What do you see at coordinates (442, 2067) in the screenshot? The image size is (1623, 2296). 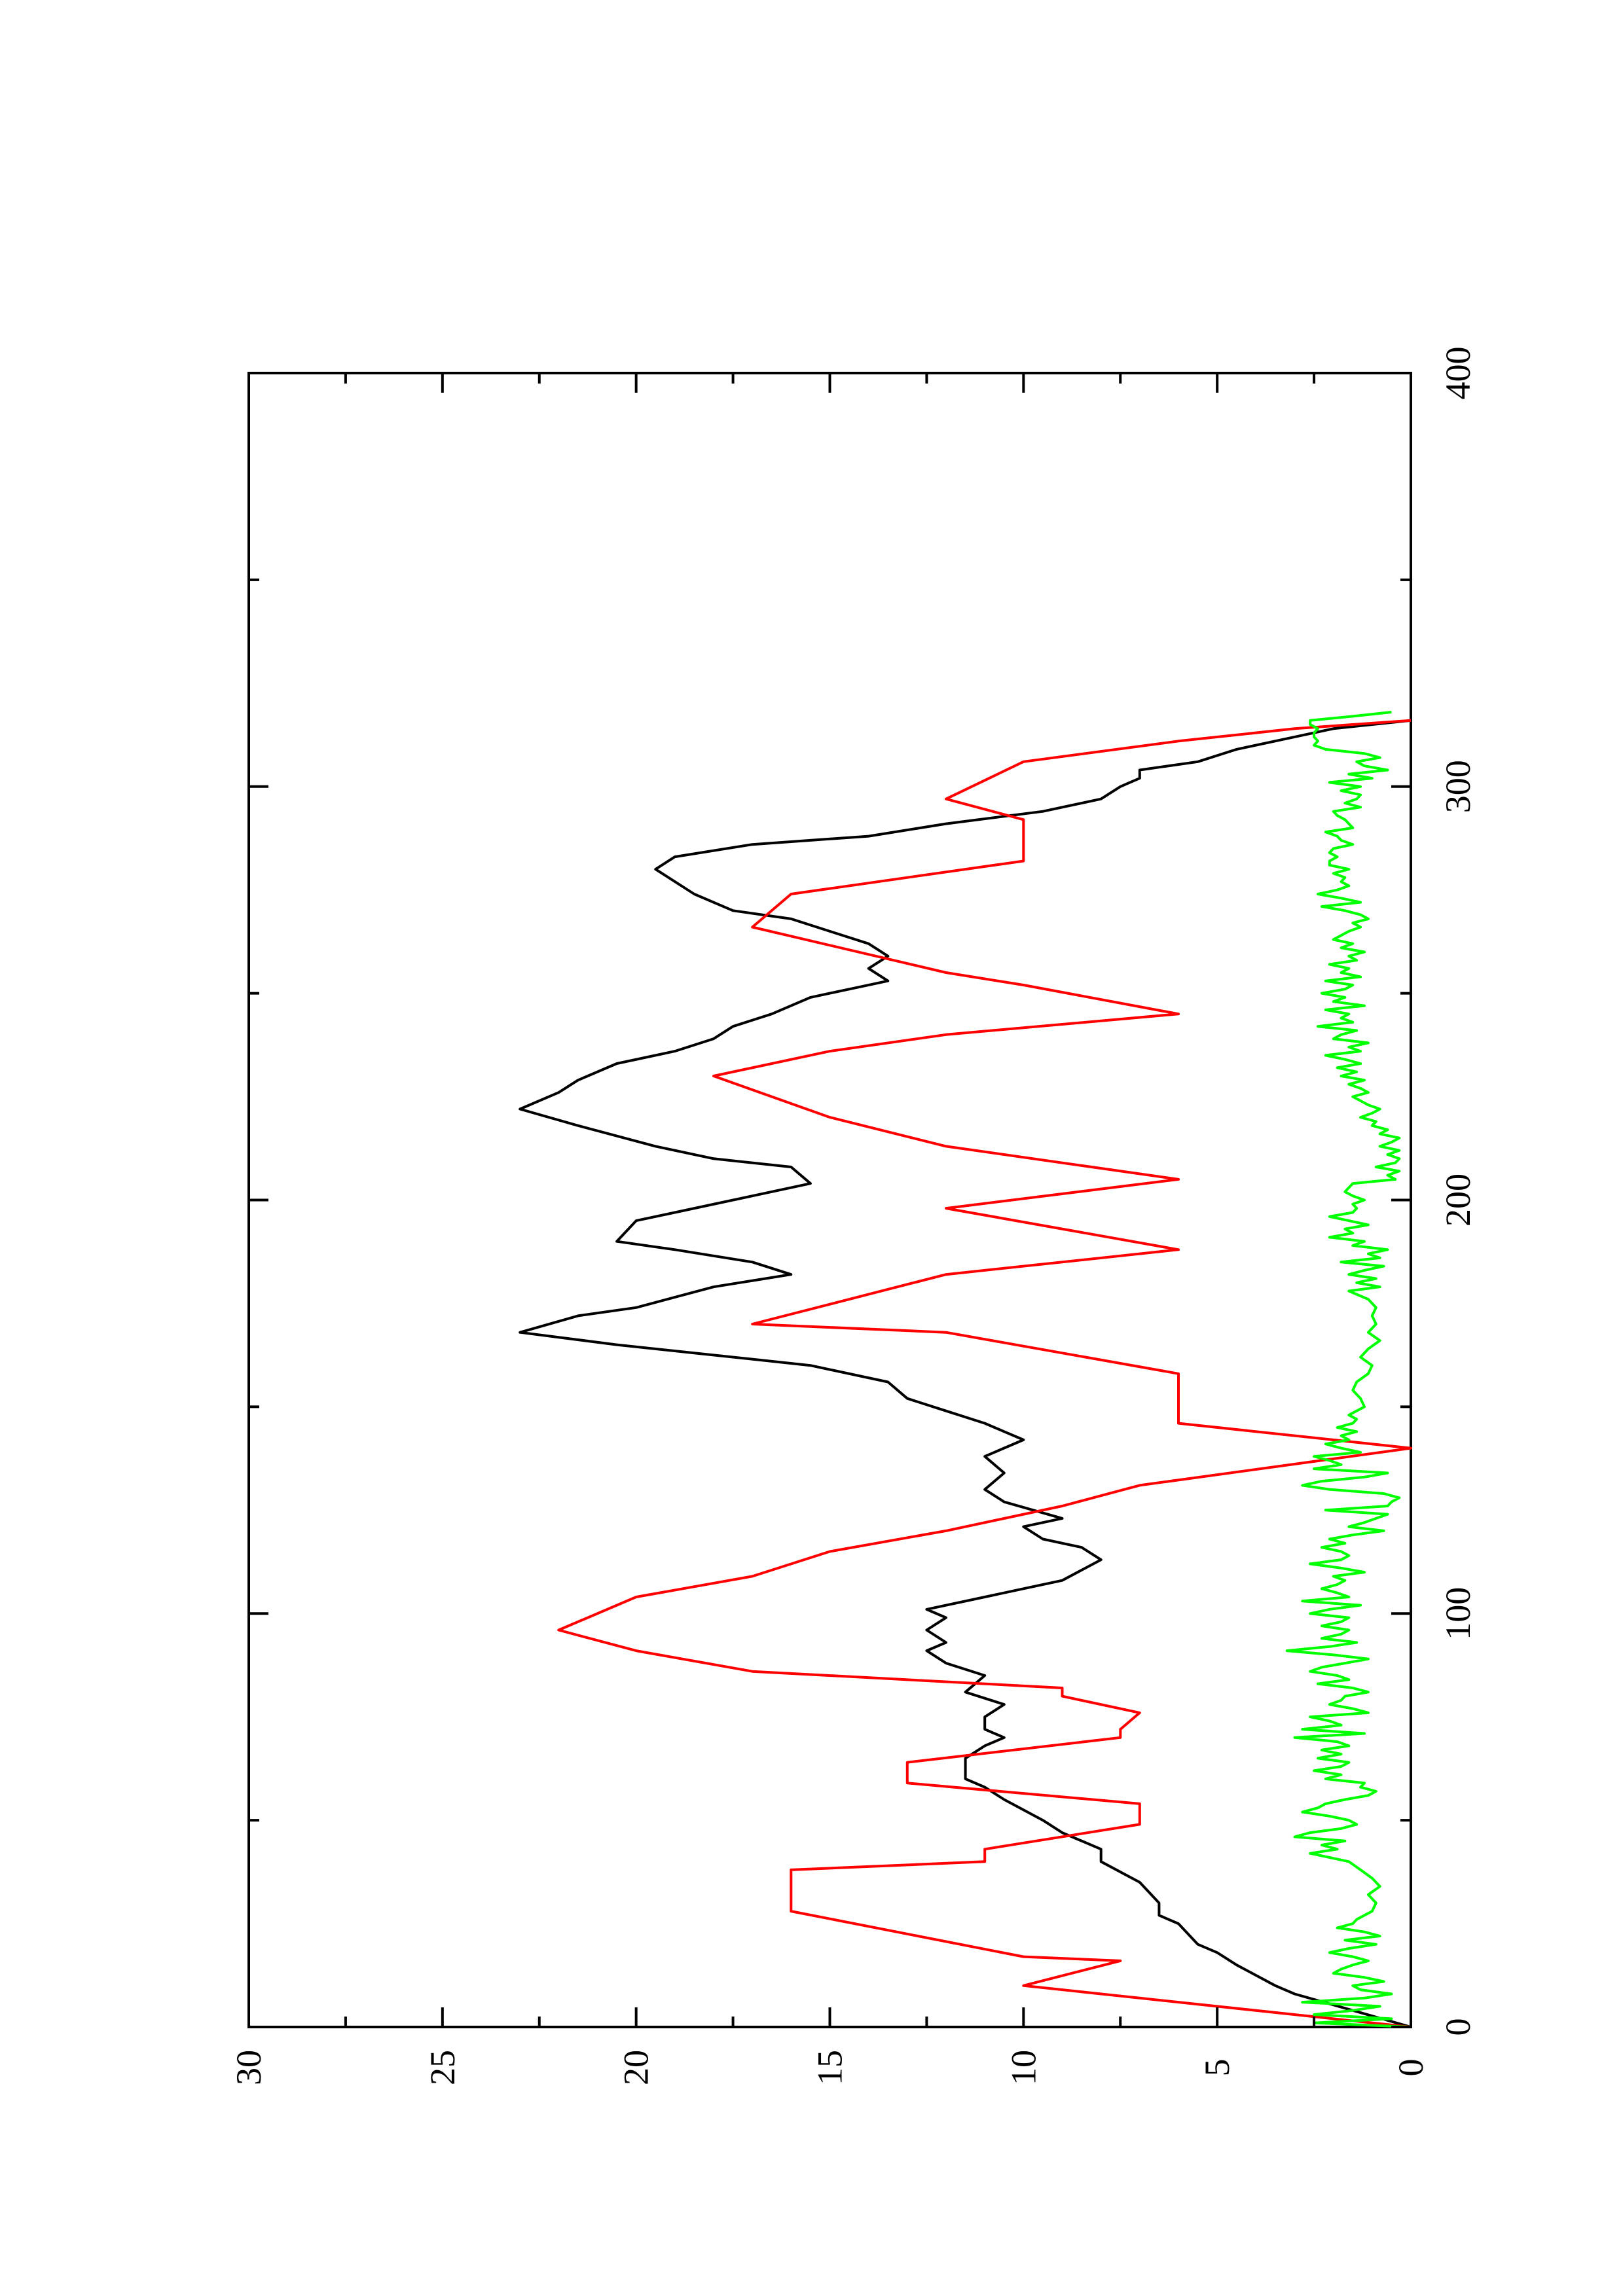 I see `y-tick-label: 25` at bounding box center [442, 2067].